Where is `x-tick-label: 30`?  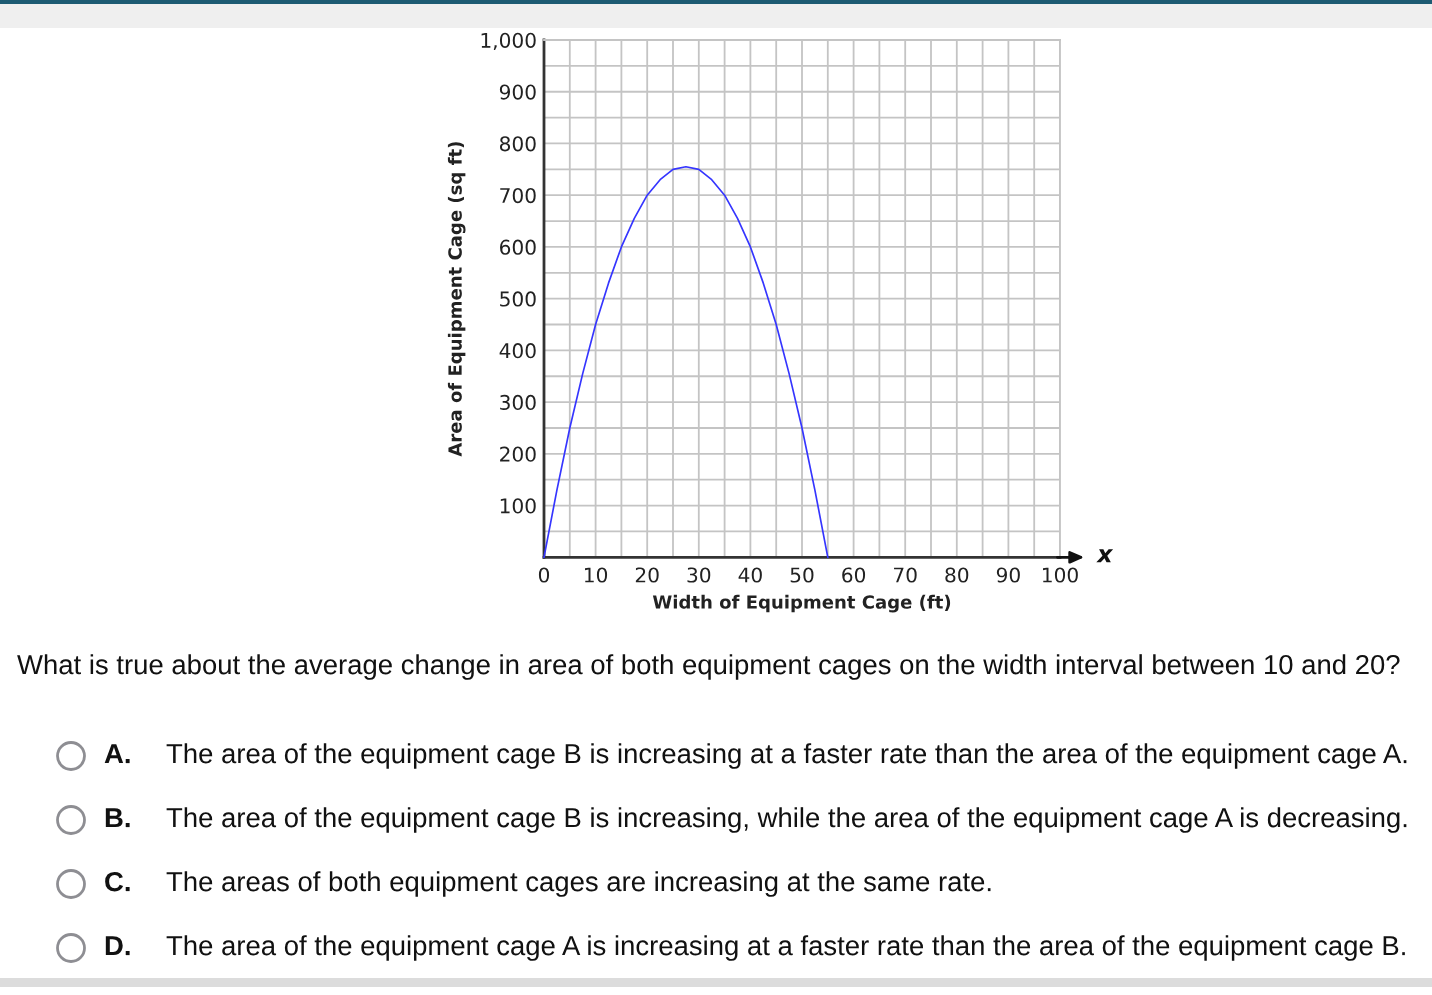 x-tick-label: 30 is located at coordinates (699, 575).